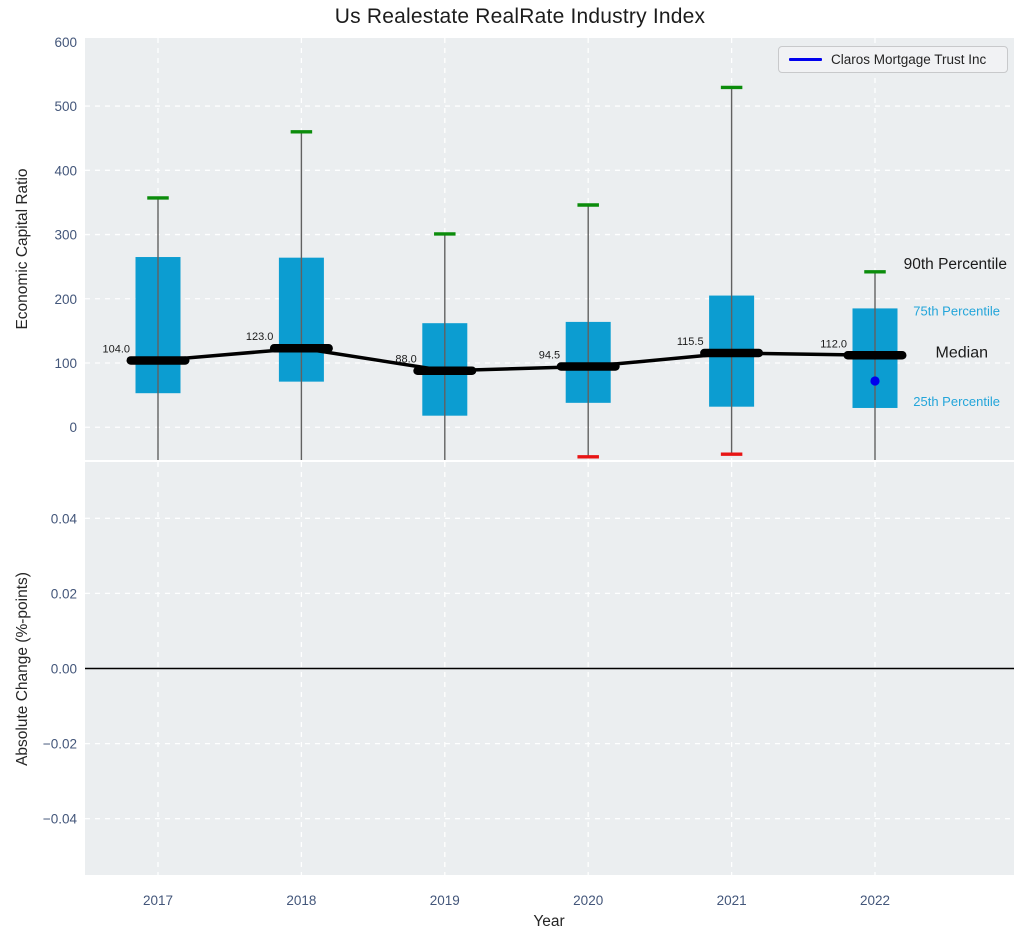  What do you see at coordinates (588, 900) in the screenshot?
I see `x-tick-label-2020: 2020` at bounding box center [588, 900].